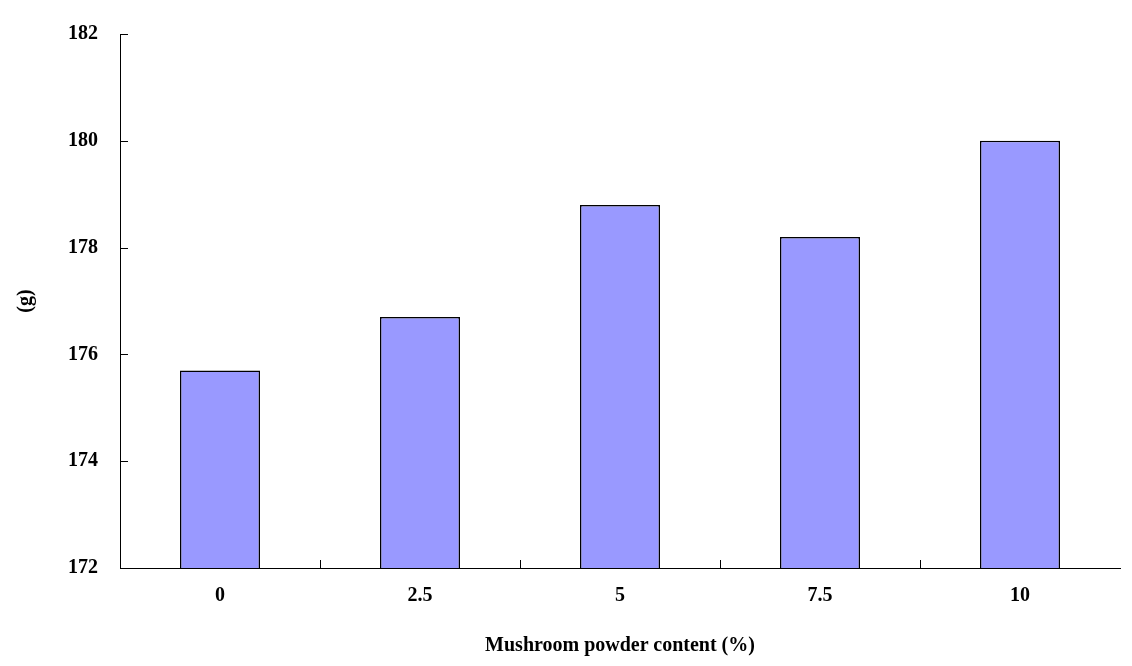 This screenshot has height=666, width=1132. Describe the element at coordinates (620, 594) in the screenshot. I see `x-tick-label: 5` at that location.